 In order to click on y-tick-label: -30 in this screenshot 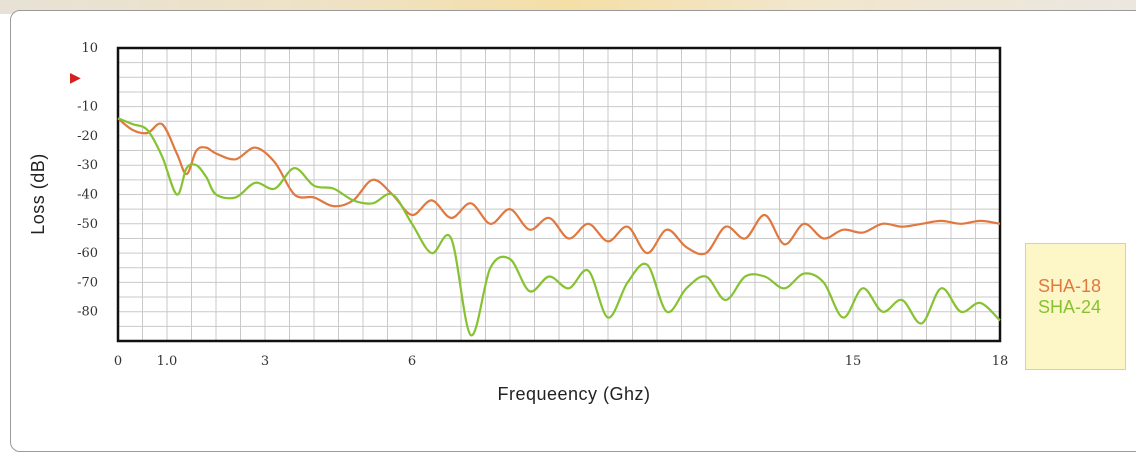, I will do `click(87, 165)`.